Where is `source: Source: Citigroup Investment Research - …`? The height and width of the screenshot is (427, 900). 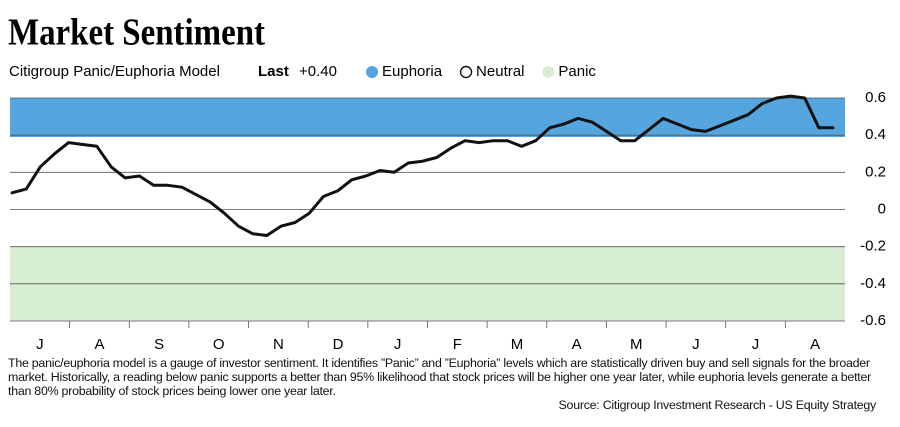
source: Source: Citigroup Investment Research - … is located at coordinates (717, 405).